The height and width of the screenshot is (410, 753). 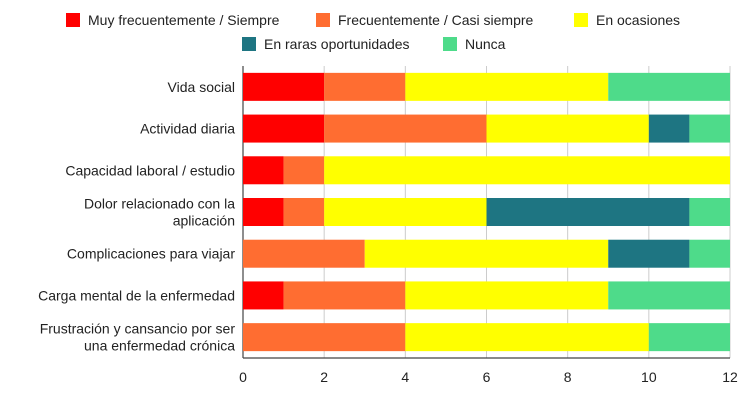 What do you see at coordinates (159, 212) in the screenshot?
I see `category-label: Dolor relacionado con la aplicación` at bounding box center [159, 212].